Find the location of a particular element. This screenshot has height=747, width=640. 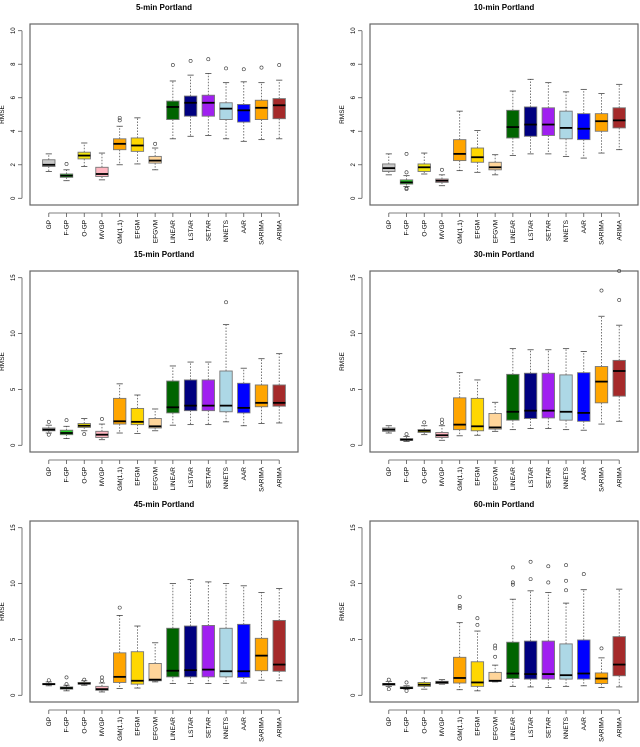

box-linear is located at coordinates (513, 626).